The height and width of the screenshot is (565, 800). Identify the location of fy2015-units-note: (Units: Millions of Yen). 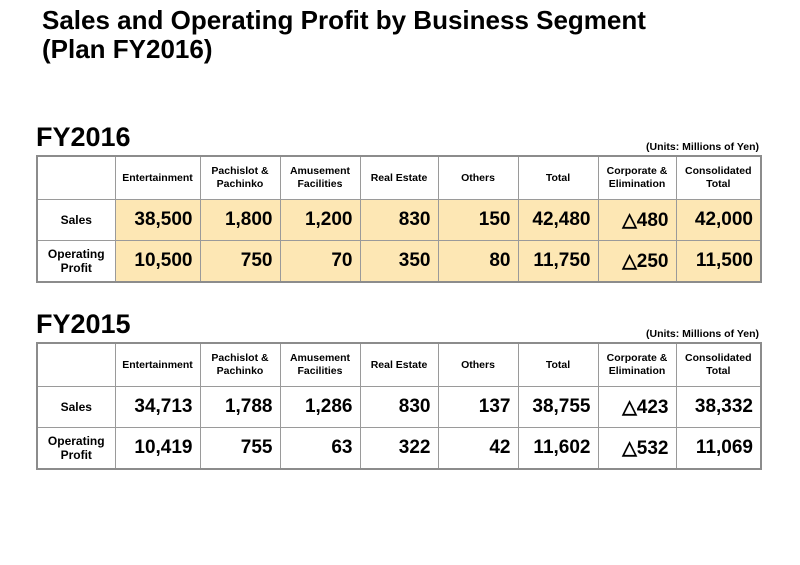
(702, 334).